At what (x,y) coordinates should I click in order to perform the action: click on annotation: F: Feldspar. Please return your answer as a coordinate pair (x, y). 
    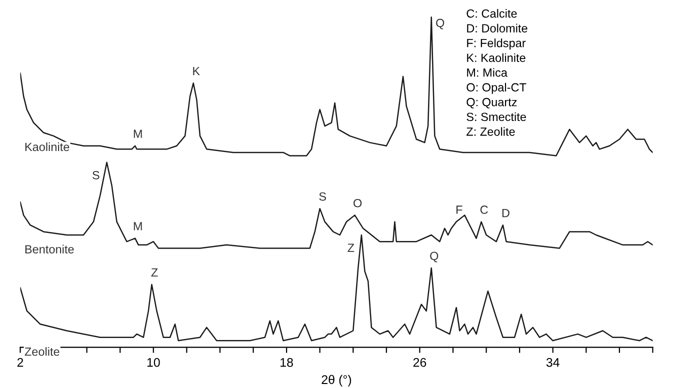
    Looking at the image, I should click on (496, 44).